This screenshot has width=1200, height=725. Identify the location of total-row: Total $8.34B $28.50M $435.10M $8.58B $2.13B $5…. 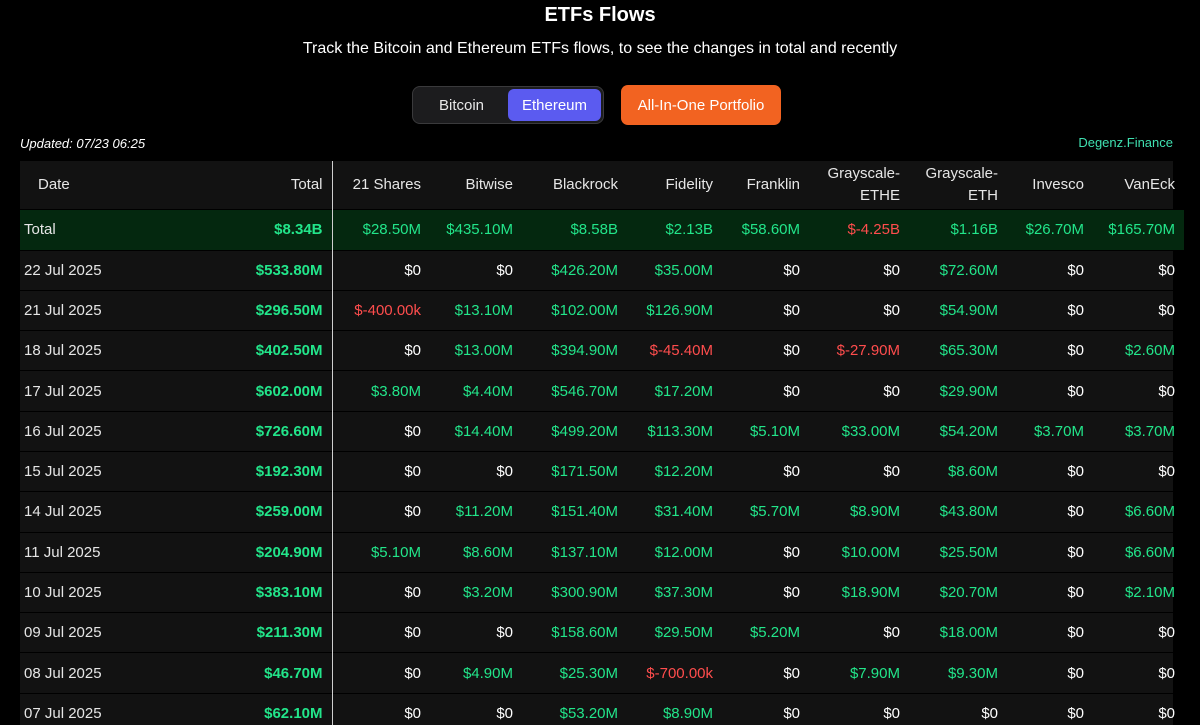
(602, 229).